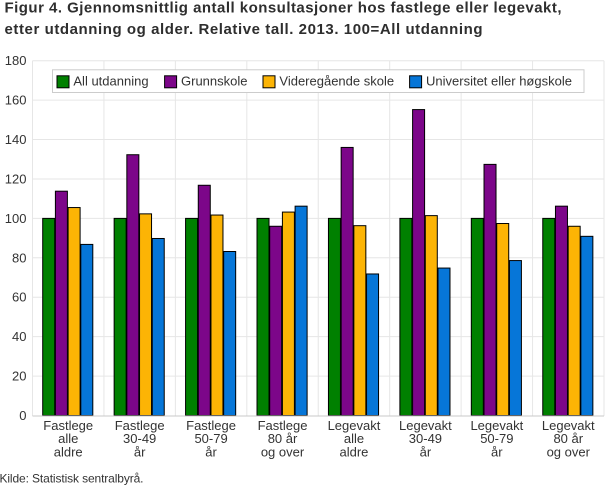 The width and height of the screenshot is (610, 488). I want to click on svg-text: 20, so click(19, 376).